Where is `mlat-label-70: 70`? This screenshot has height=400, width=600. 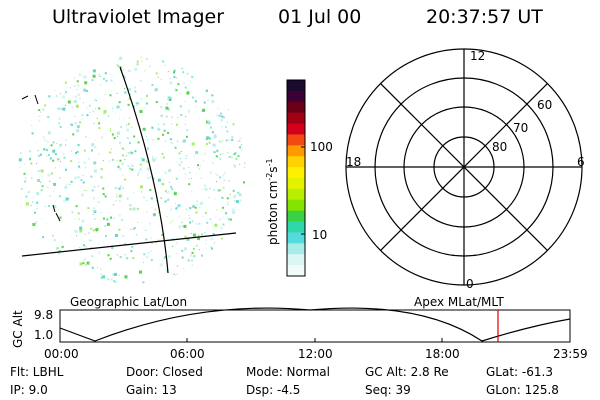 mlat-label-70: 70 is located at coordinates (521, 128).